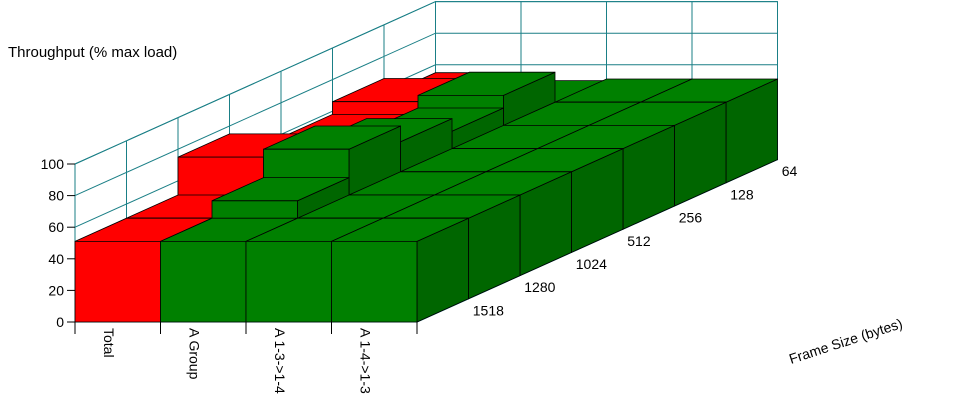 This screenshot has width=978, height=403. Describe the element at coordinates (845, 341) in the screenshot. I see `frame-size-axis-title: Frame Size (bytes)` at that location.